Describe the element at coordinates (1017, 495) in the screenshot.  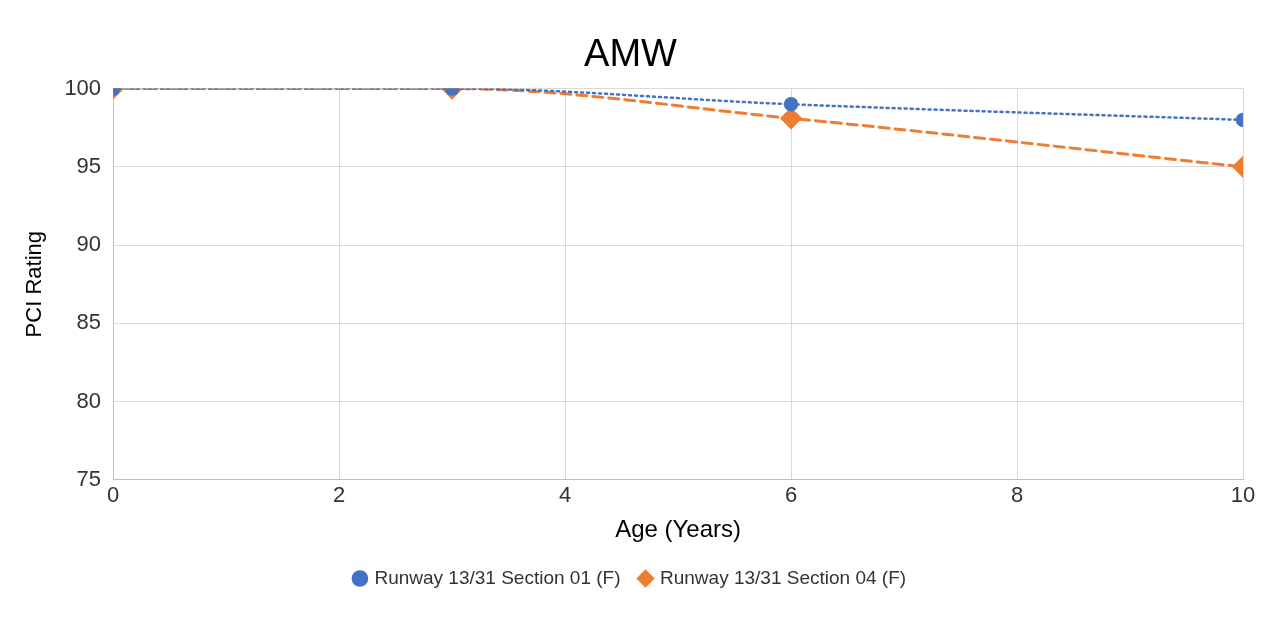
I see `x-tick-label: 8` at that location.